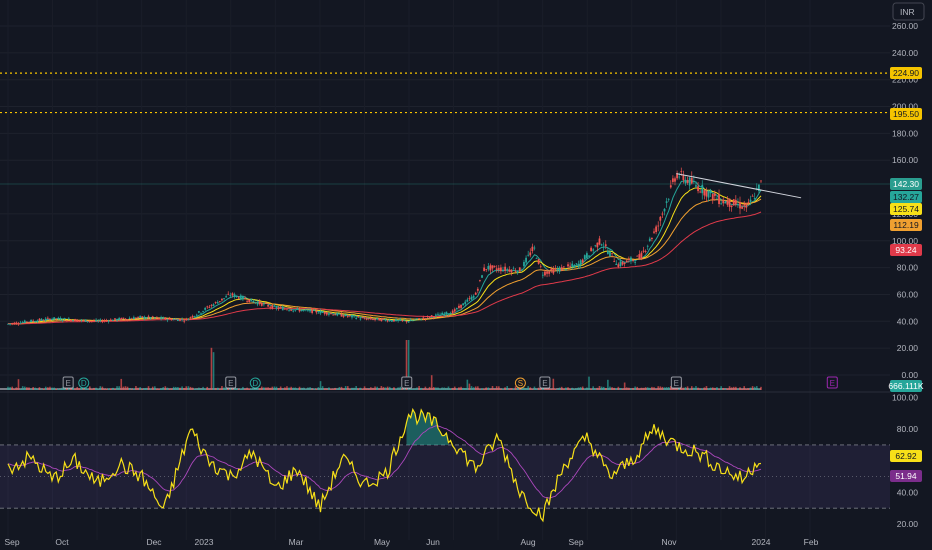 This screenshot has height=550, width=932. I want to click on rsi-axis-tick: 20.00, so click(908, 524).